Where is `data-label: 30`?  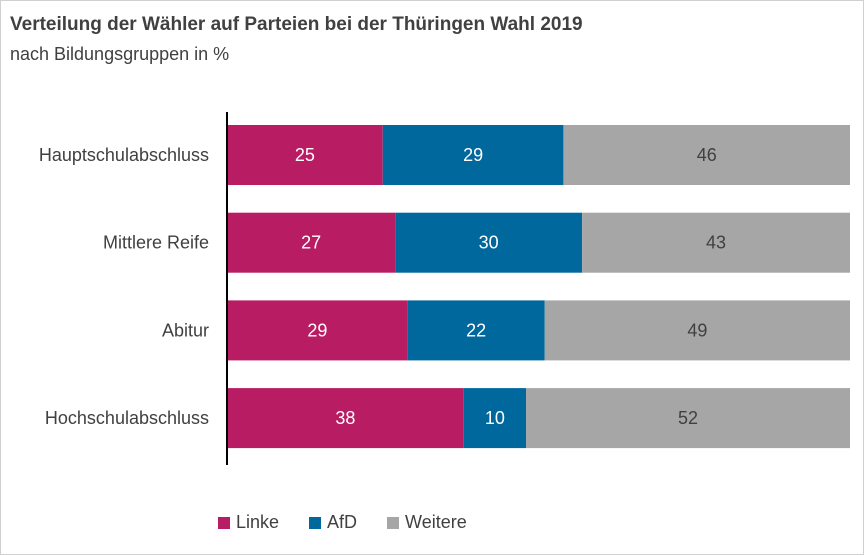 data-label: 30 is located at coordinates (489, 243).